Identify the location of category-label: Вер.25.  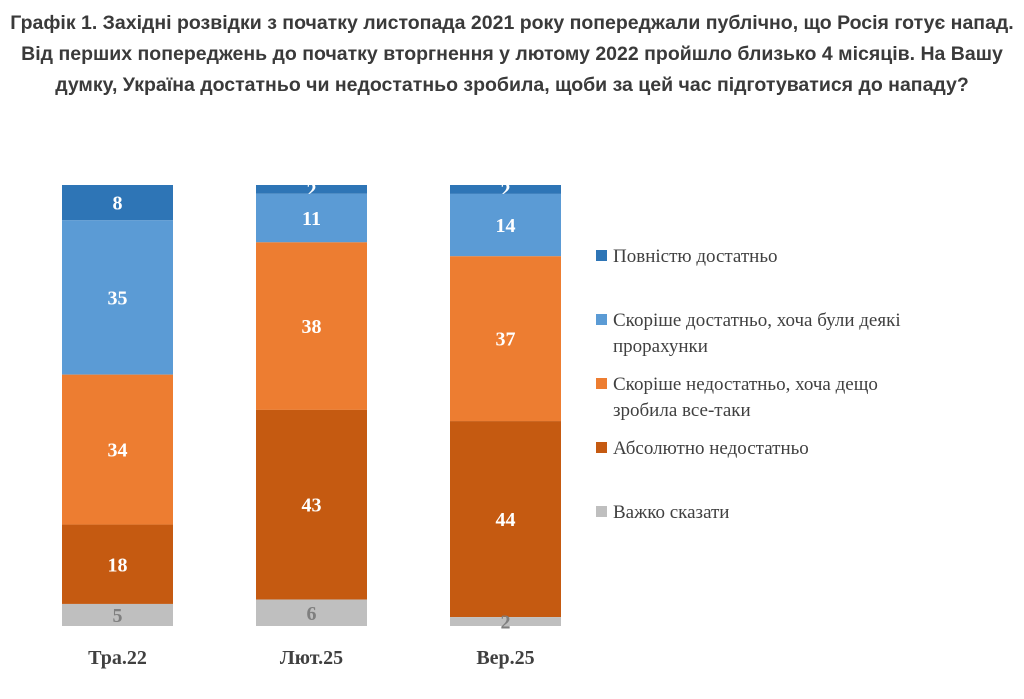
(505, 658).